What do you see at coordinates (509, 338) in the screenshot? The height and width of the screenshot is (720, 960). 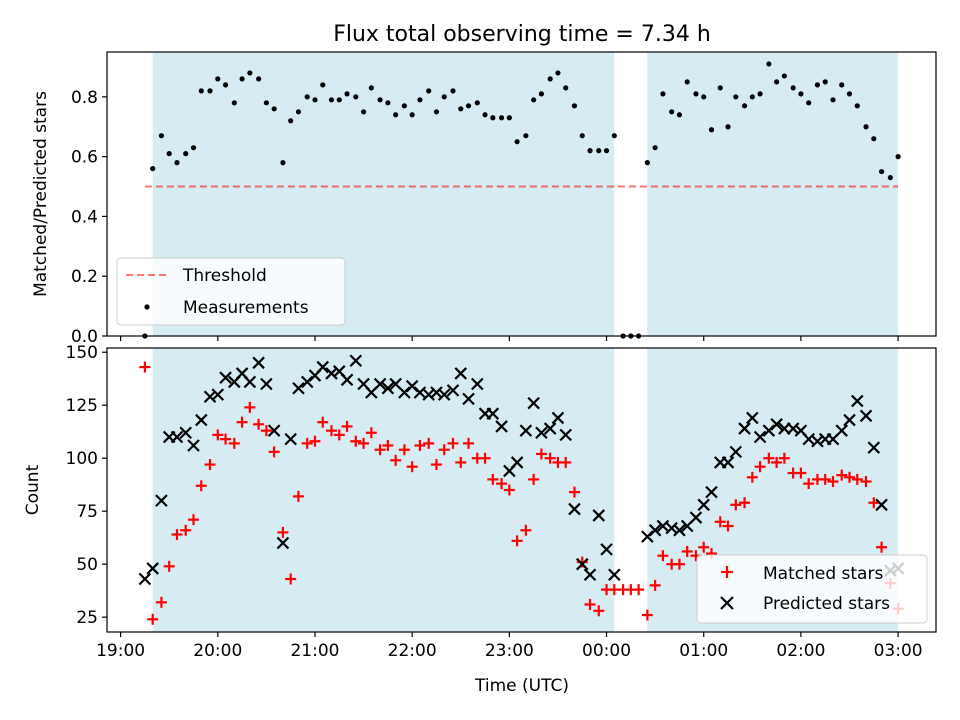 I see `top-x-ticks` at bounding box center [509, 338].